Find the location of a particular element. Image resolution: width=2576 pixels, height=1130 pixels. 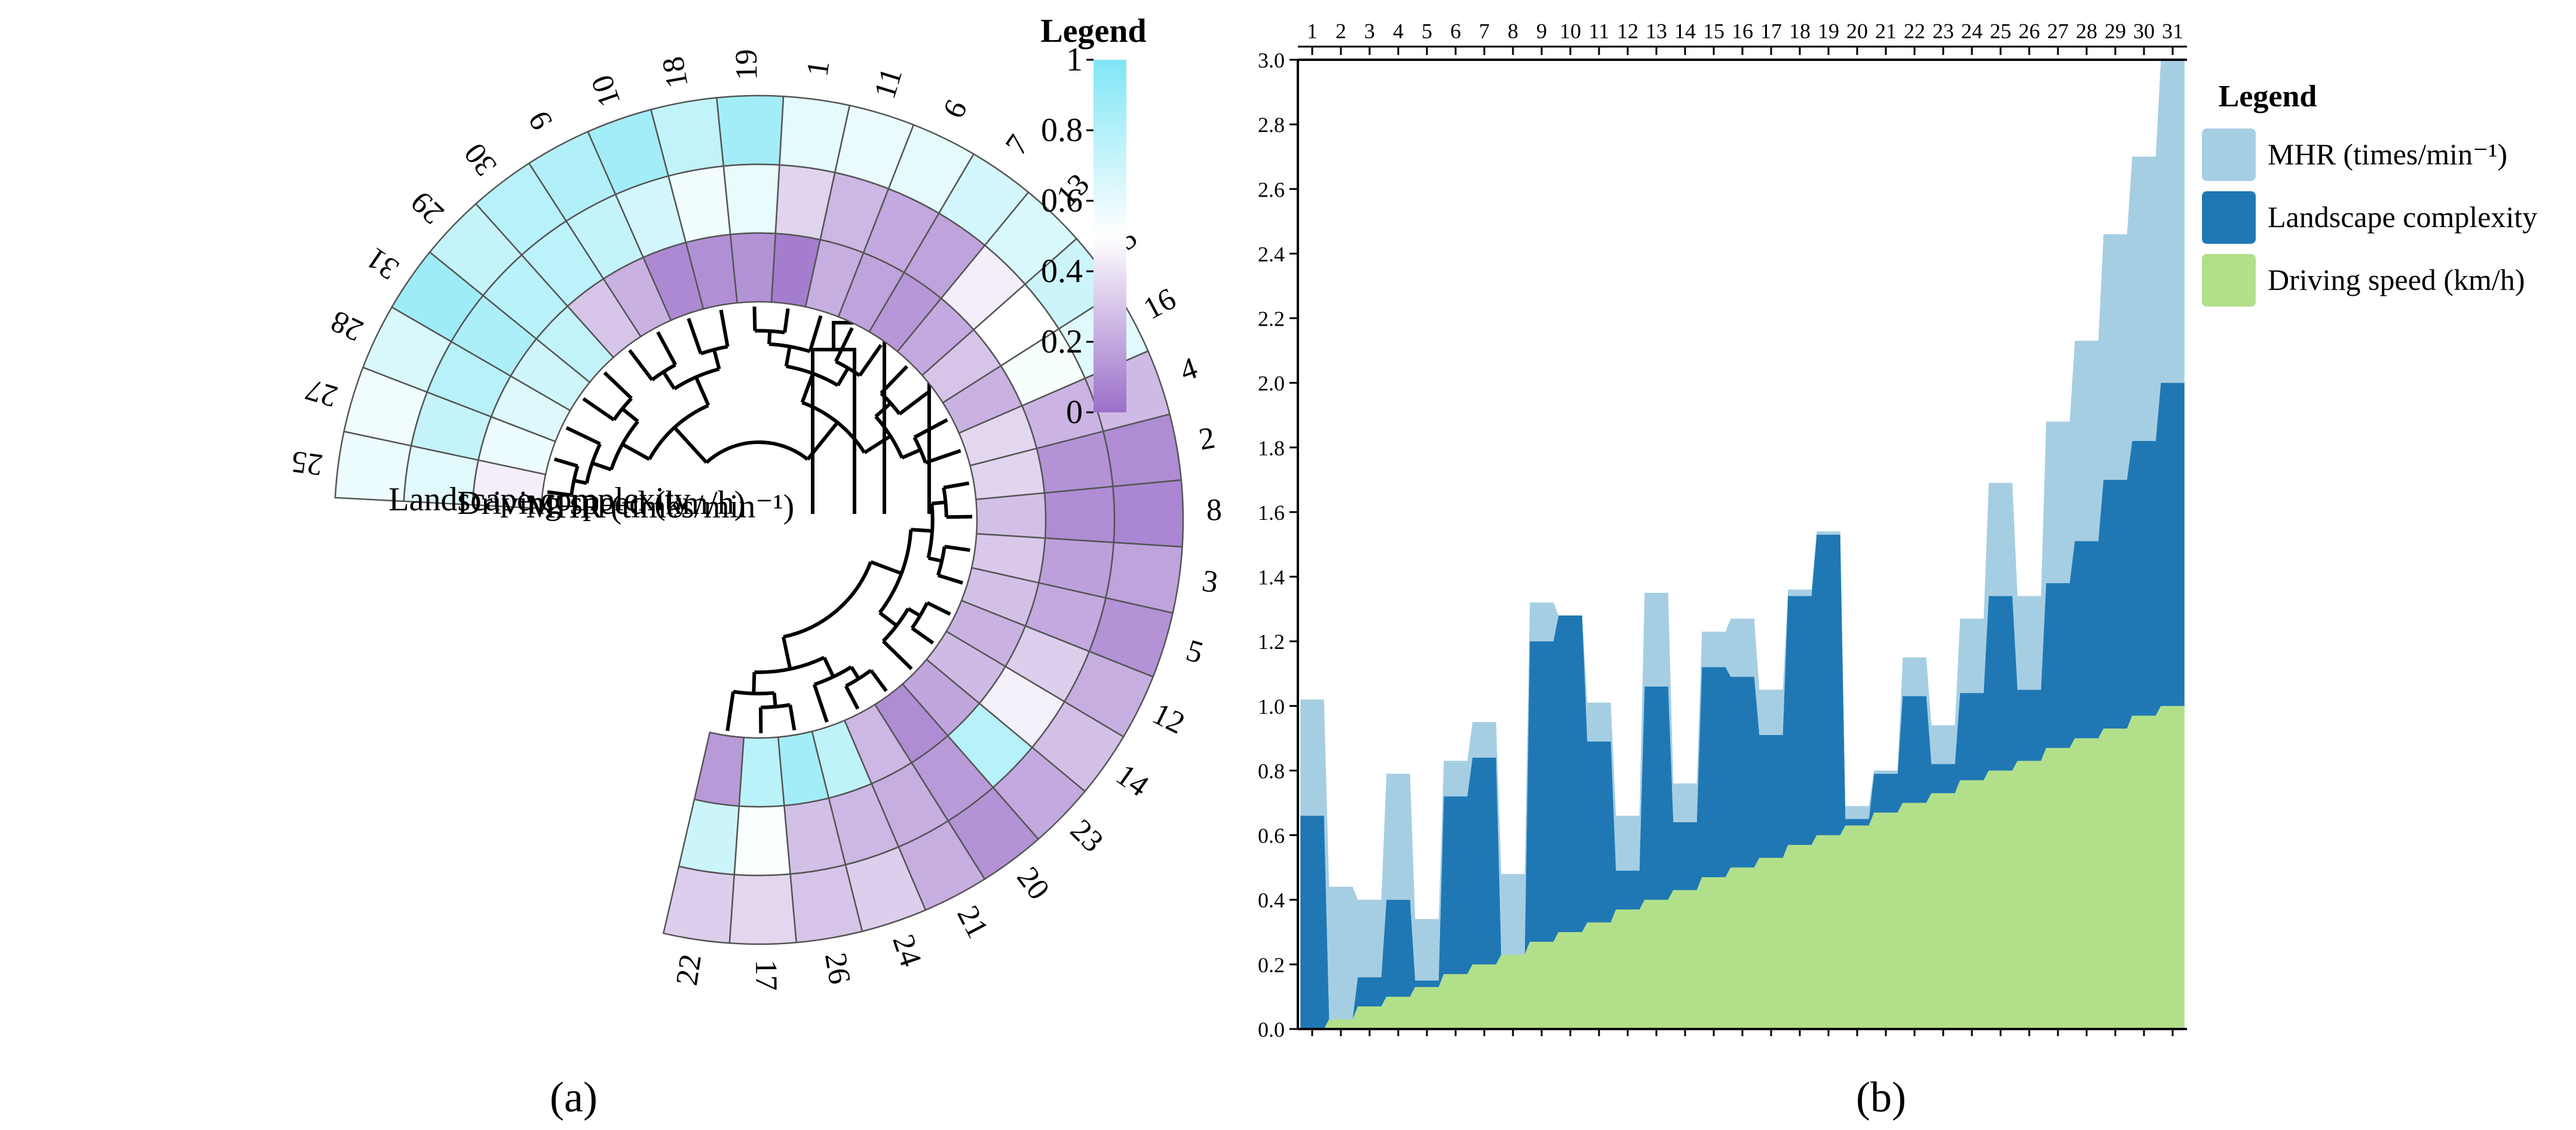

bar-6-mhr is located at coordinates (1456, 779).